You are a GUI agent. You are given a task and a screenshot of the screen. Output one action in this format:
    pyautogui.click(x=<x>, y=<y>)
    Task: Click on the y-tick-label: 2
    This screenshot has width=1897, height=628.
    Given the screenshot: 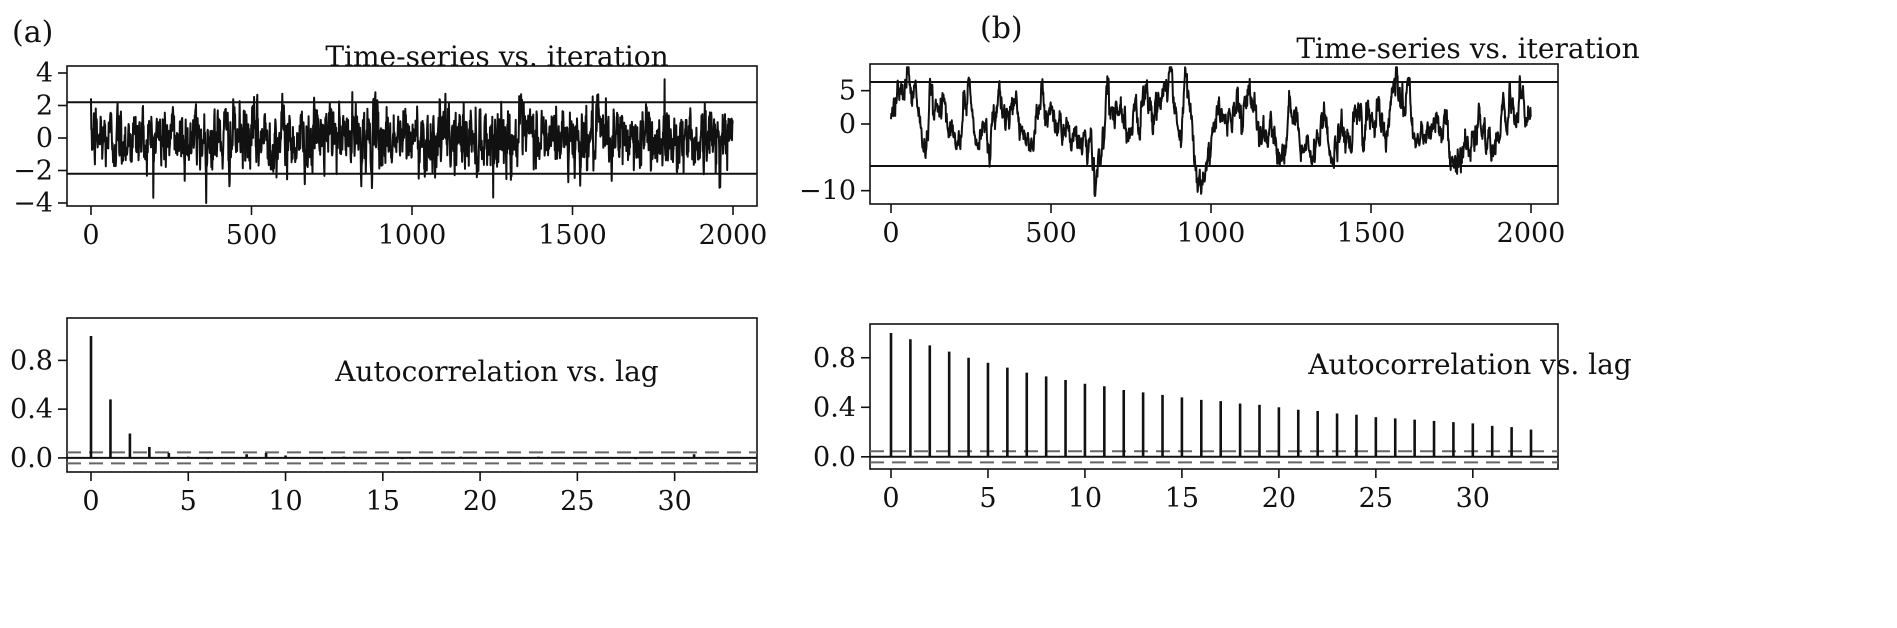 What is the action you would take?
    pyautogui.click(x=44, y=106)
    